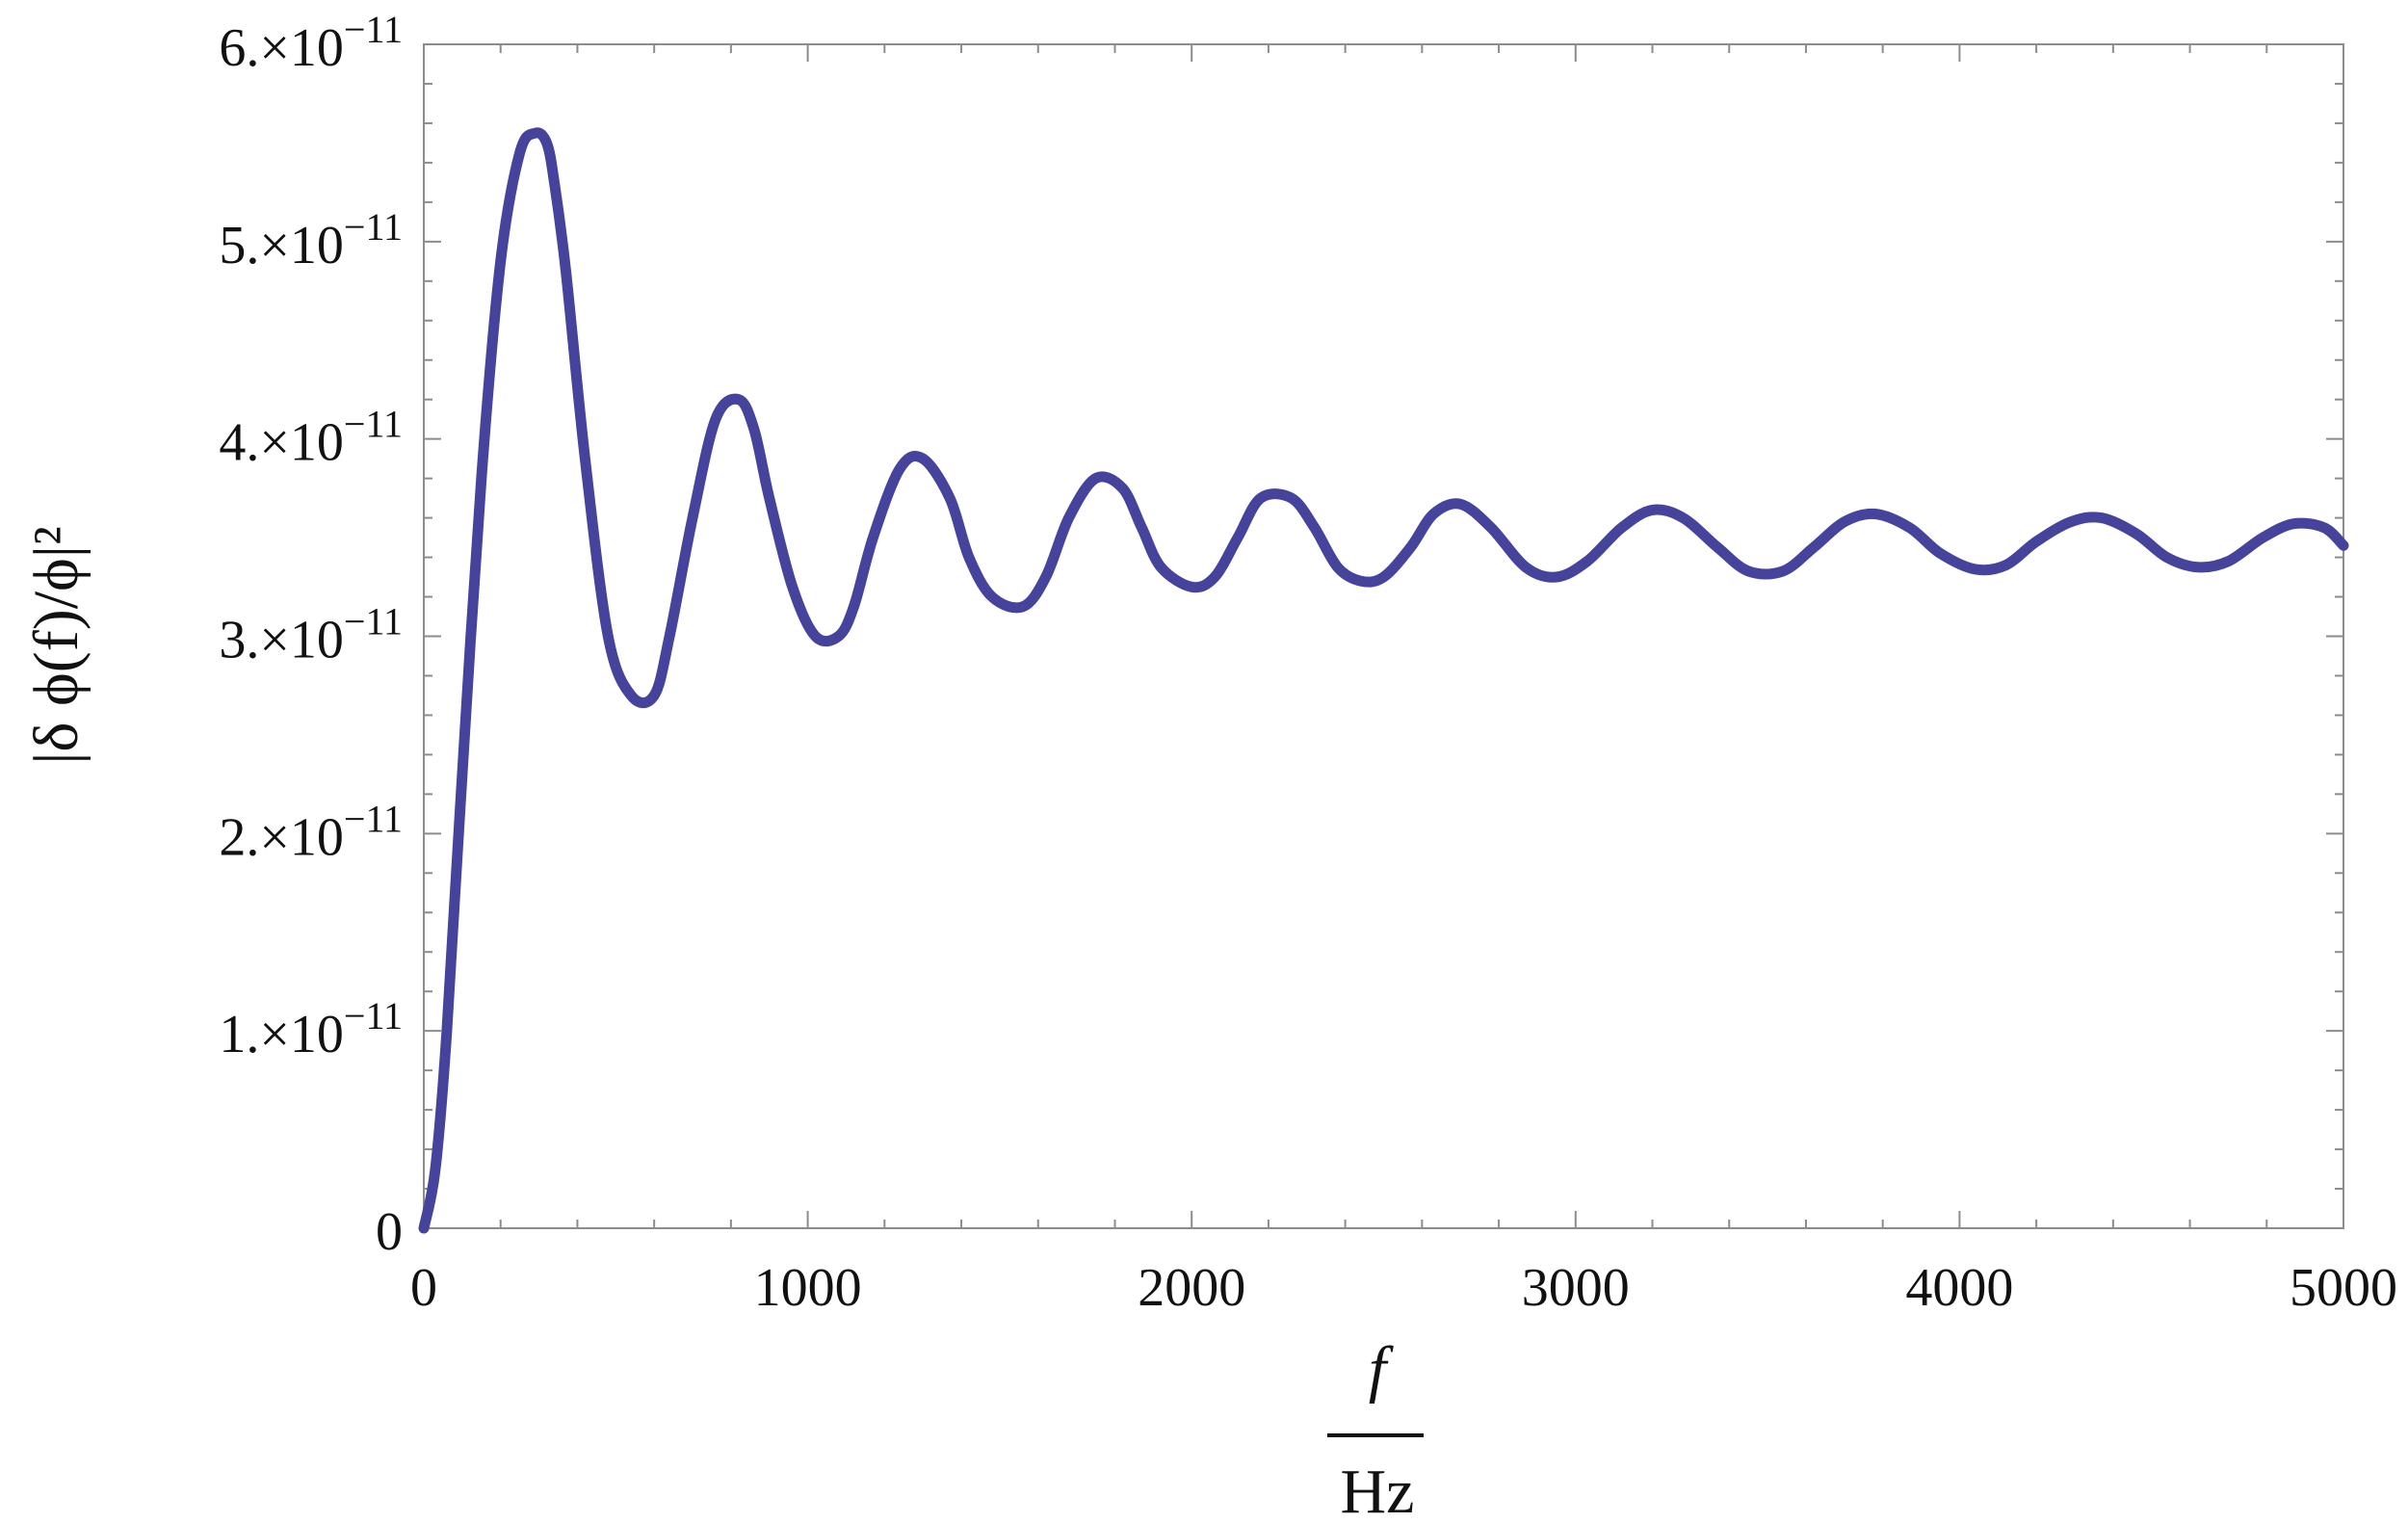  What do you see at coordinates (808, 1288) in the screenshot?
I see `x-tick-label: 1000` at bounding box center [808, 1288].